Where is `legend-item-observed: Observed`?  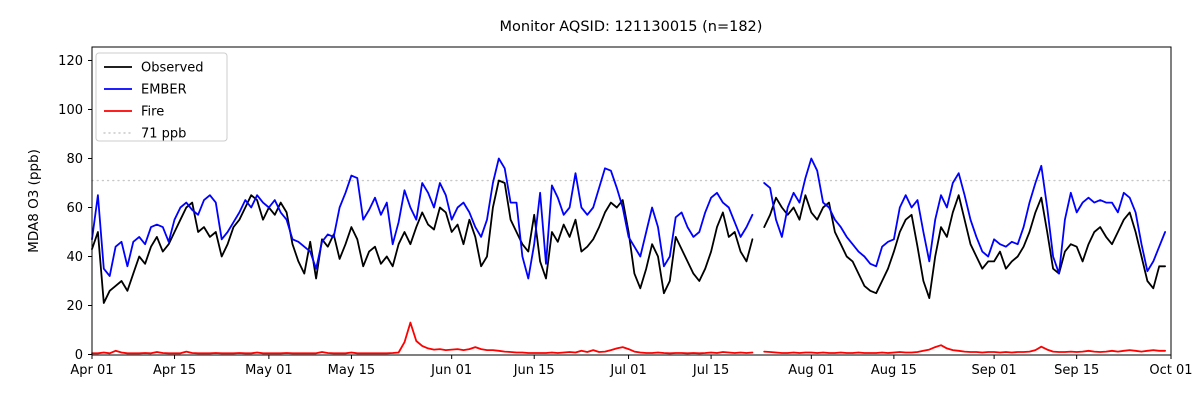 legend-item-observed: Observed is located at coordinates (154, 68).